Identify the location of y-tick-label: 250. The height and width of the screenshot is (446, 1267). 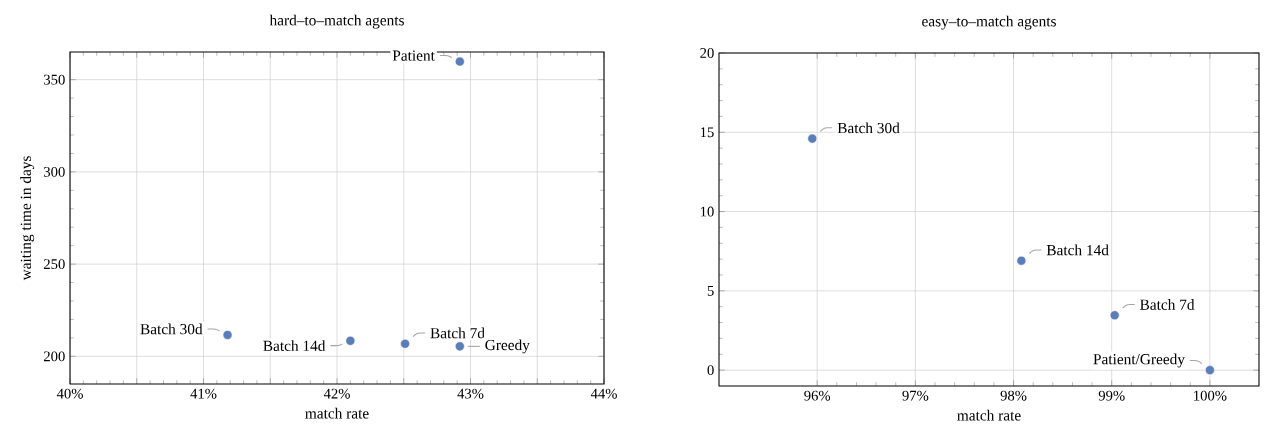
(54, 264).